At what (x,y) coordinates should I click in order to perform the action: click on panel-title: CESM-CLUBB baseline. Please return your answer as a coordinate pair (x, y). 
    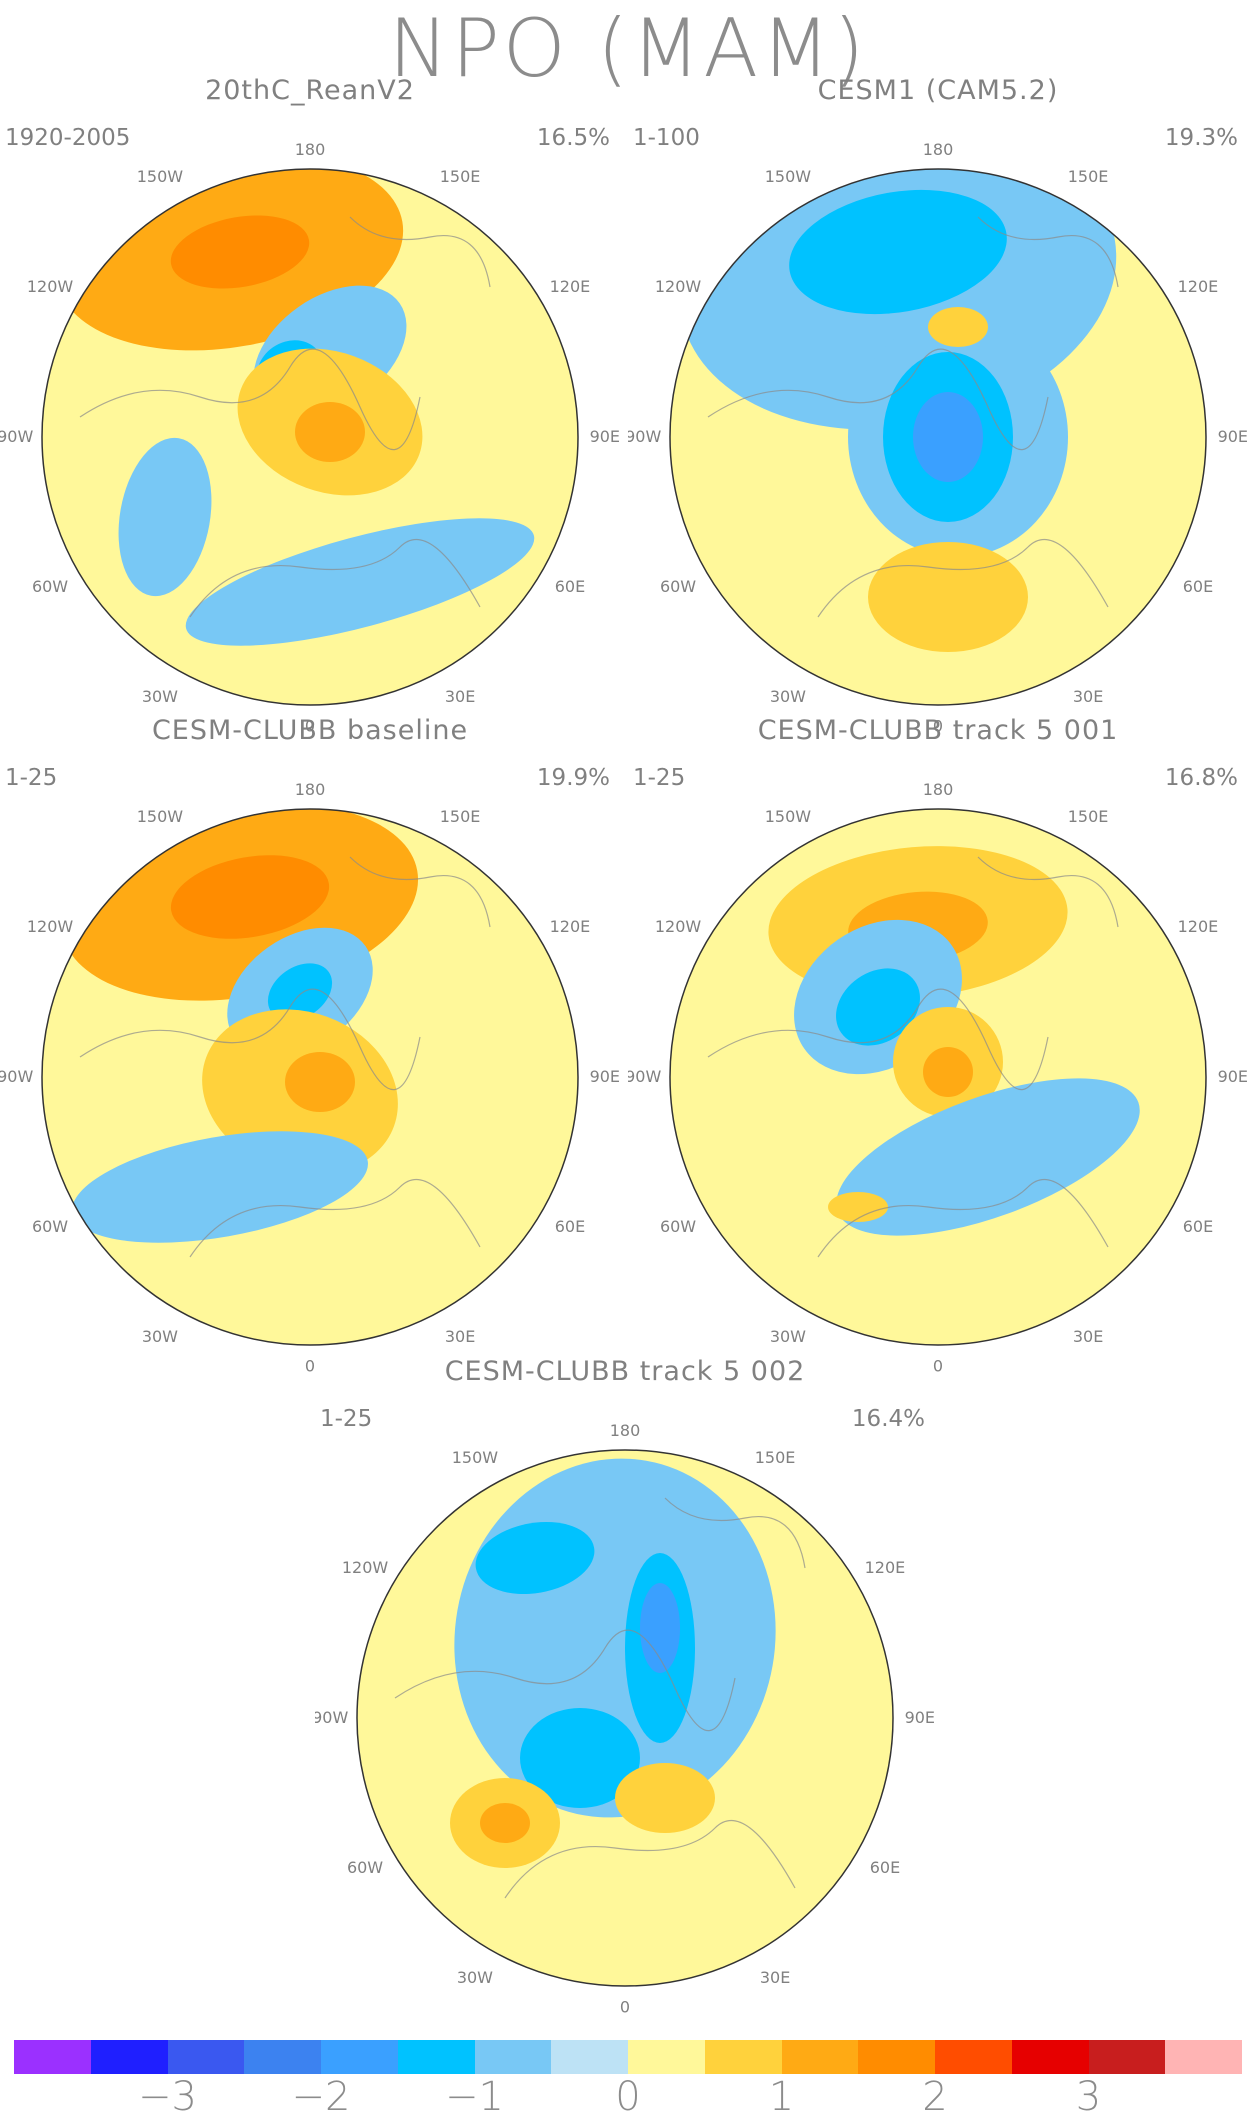
    Looking at the image, I should click on (310, 730).